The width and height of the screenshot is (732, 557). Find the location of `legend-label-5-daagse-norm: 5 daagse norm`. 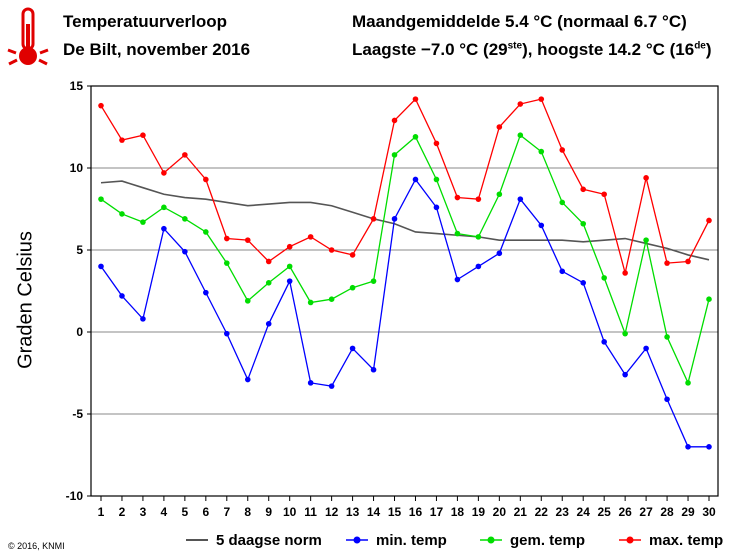

legend-label-5-daagse-norm: 5 daagse norm is located at coordinates (269, 540).